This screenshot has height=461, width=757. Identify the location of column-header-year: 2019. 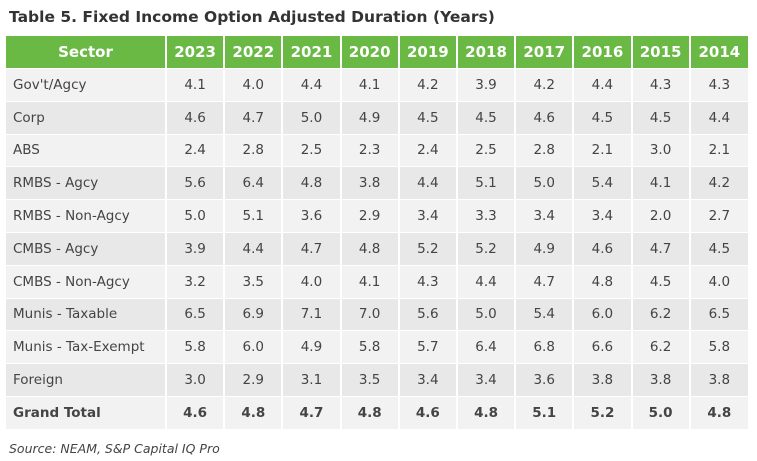
(427, 52).